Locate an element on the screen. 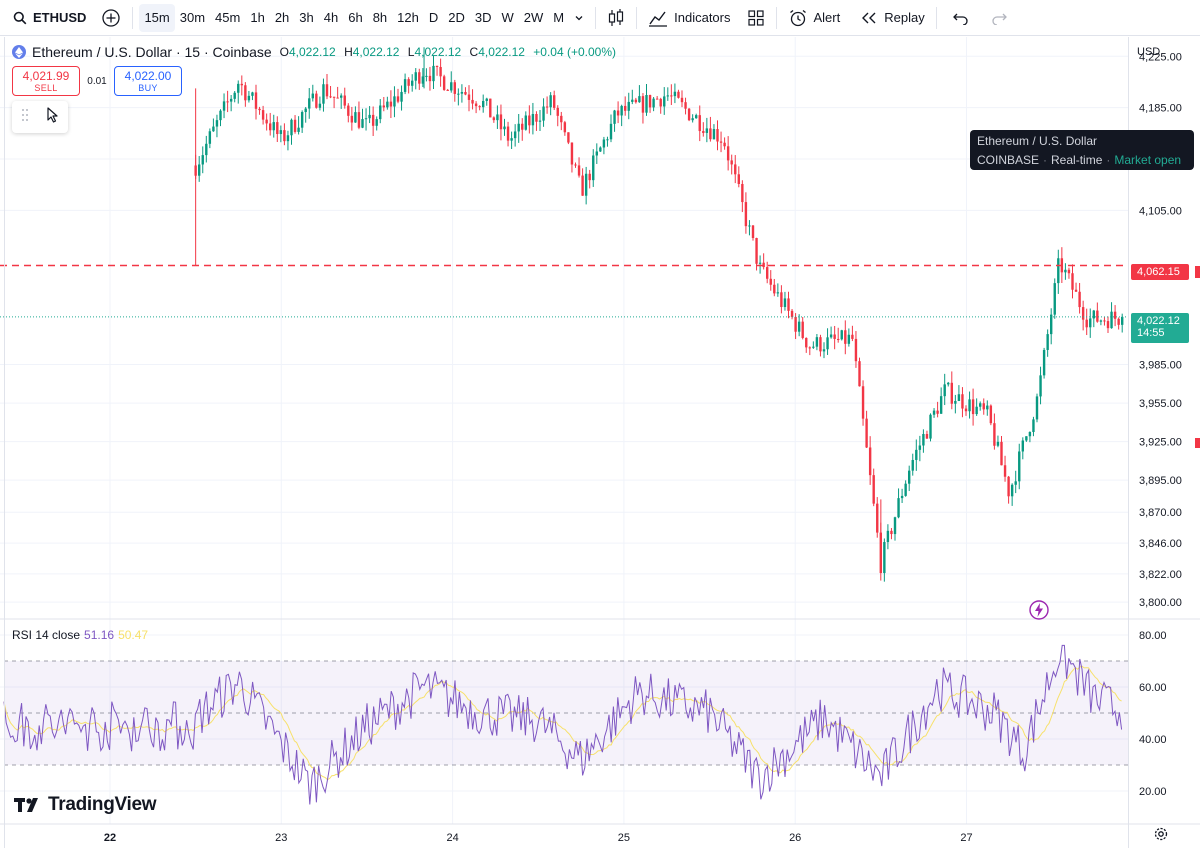  interval-d: D is located at coordinates (433, 17).